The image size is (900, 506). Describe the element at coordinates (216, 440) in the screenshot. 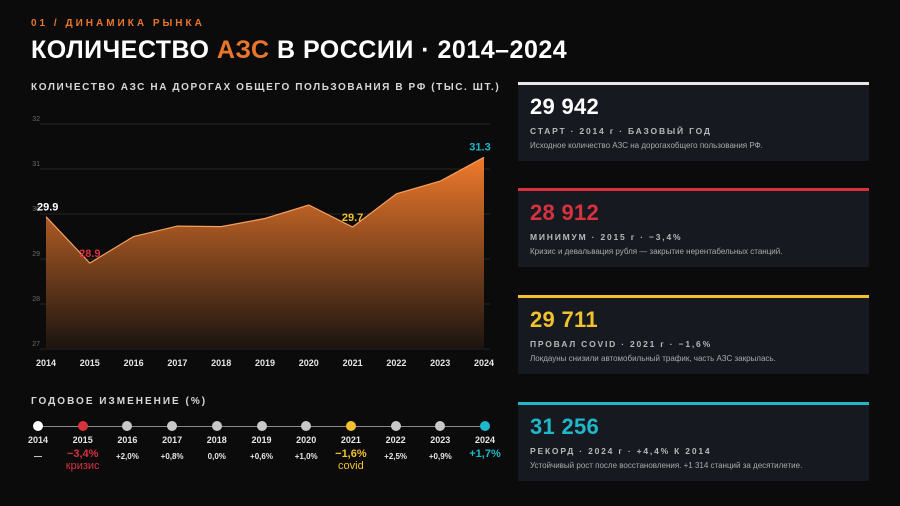

I see `timeline-year: 2018` at that location.